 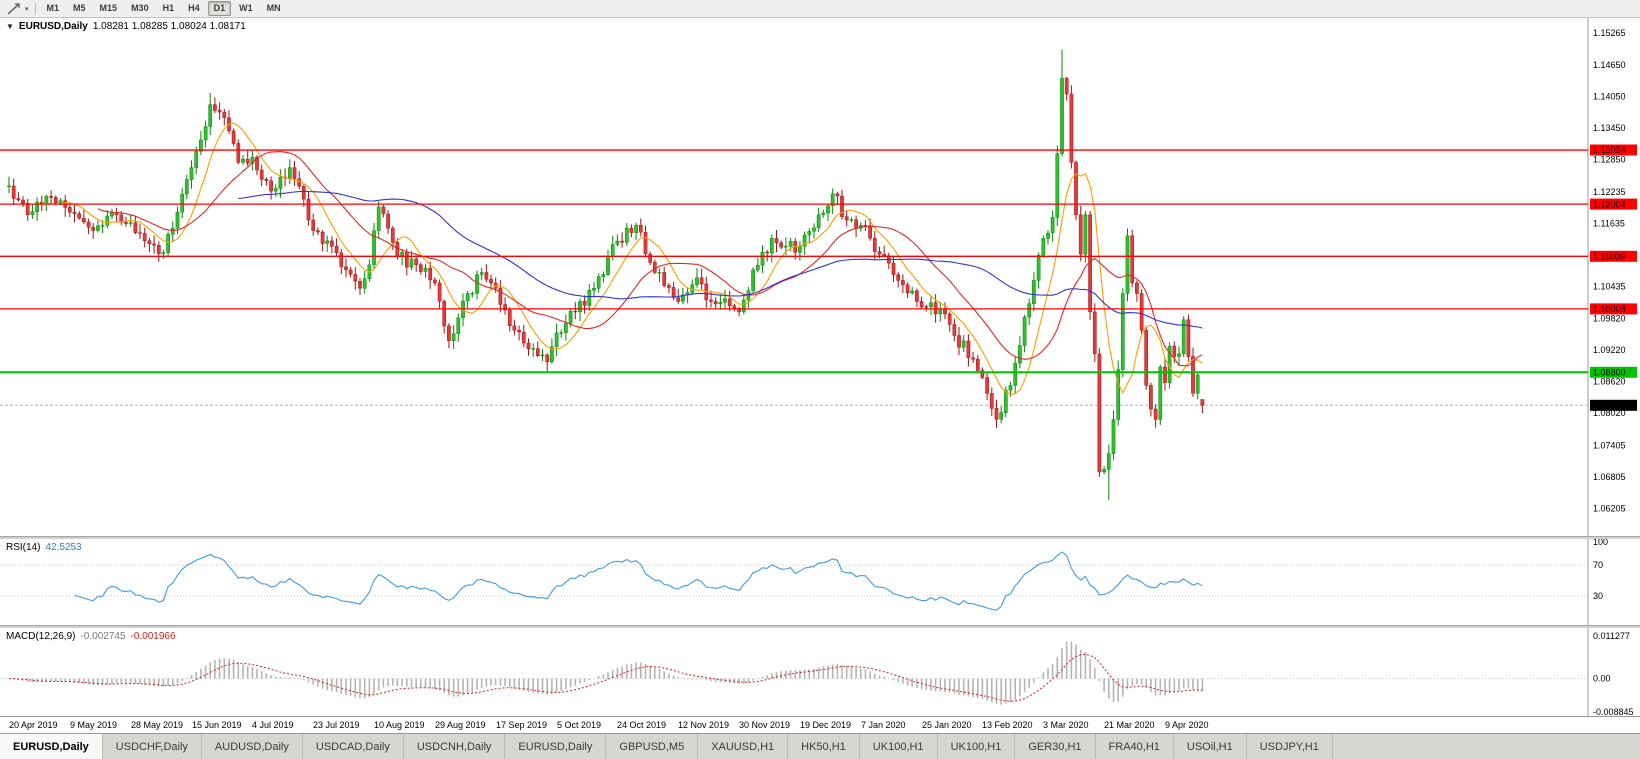 What do you see at coordinates (820, 537) in the screenshot?
I see `panel-splitter` at bounding box center [820, 537].